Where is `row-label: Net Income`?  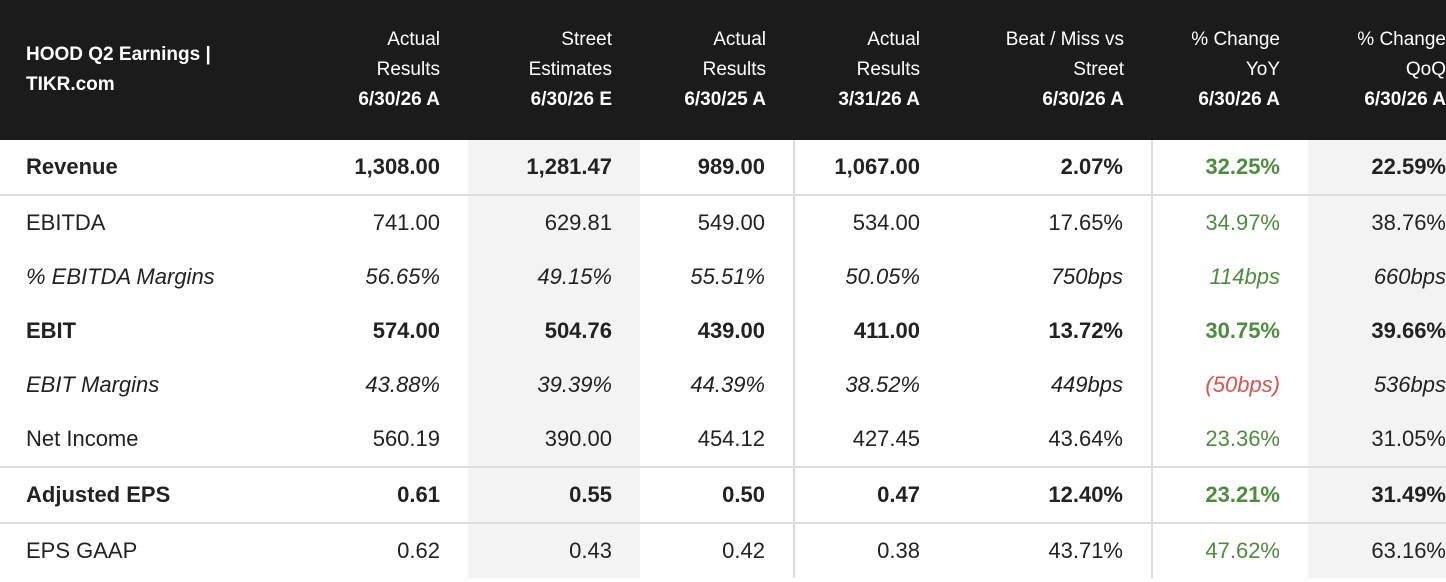 row-label: Net Income is located at coordinates (82, 438).